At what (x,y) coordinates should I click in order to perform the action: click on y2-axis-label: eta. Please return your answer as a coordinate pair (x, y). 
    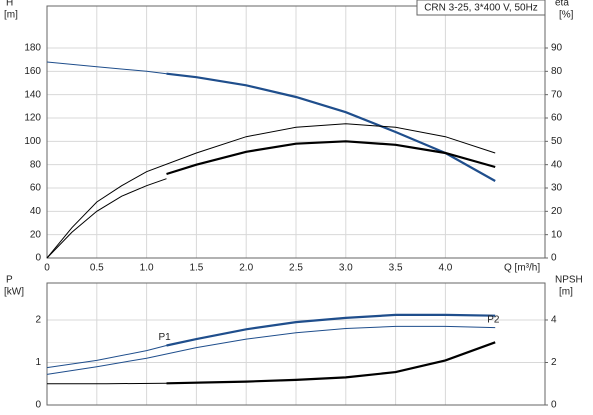
    Looking at the image, I should click on (562, 4).